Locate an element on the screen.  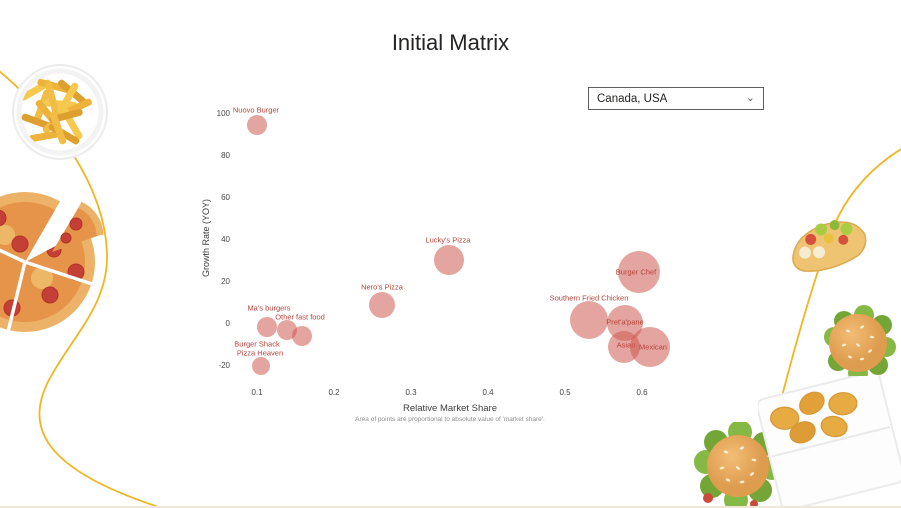
country-dropdown: Canada, USA ⌄ is located at coordinates (676, 98).